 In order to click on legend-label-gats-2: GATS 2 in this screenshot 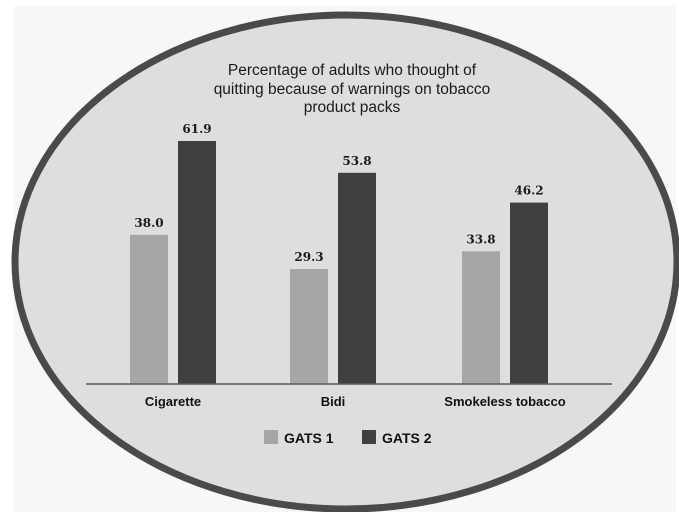, I will do `click(407, 438)`.